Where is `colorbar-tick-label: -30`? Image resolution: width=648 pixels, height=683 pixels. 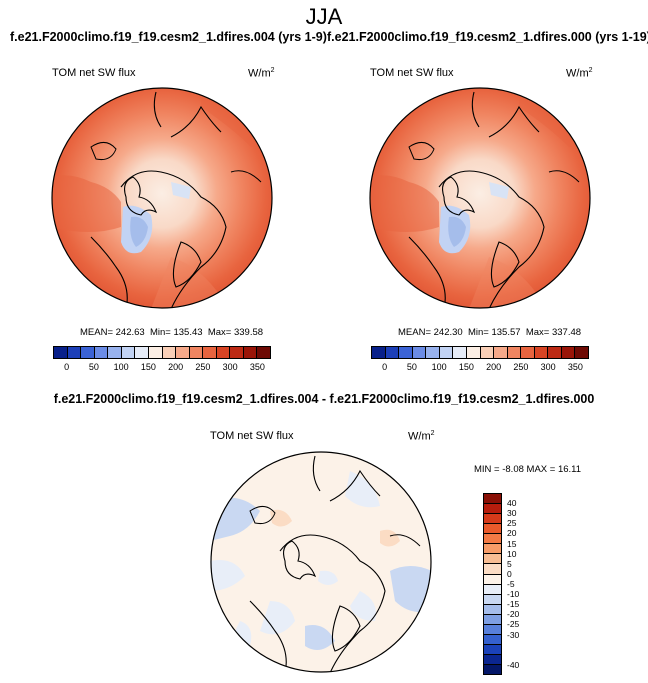 colorbar-tick-label: -30 is located at coordinates (513, 634).